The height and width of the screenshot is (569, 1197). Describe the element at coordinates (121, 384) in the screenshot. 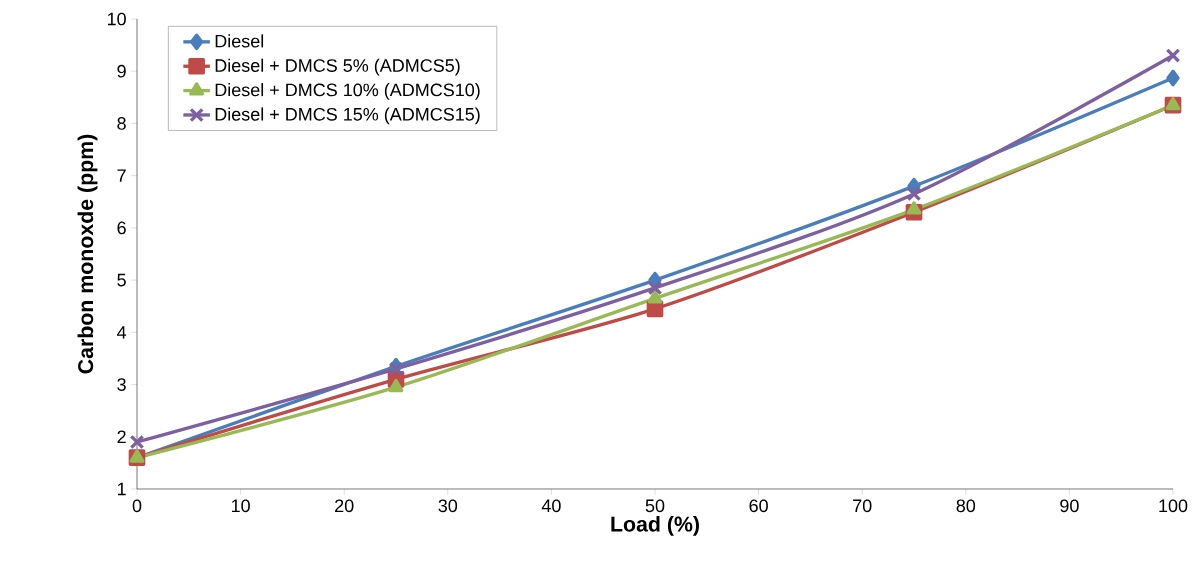

I see `y-tick-label: 3` at that location.